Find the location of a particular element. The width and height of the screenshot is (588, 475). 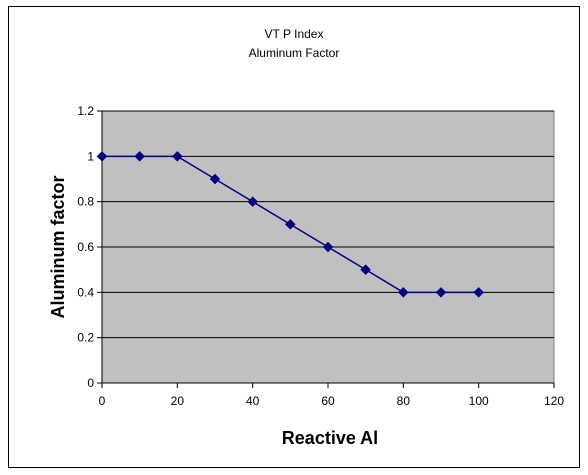

x-tick-label: 80 is located at coordinates (404, 401).